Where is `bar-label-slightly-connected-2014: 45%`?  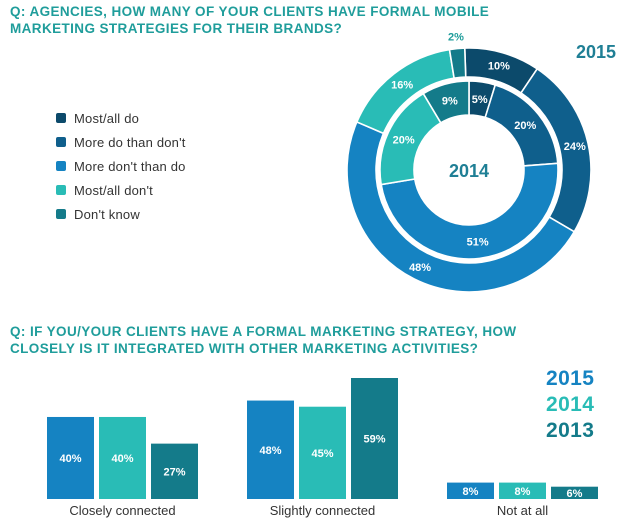 bar-label-slightly-connected-2014: 45% is located at coordinates (322, 454).